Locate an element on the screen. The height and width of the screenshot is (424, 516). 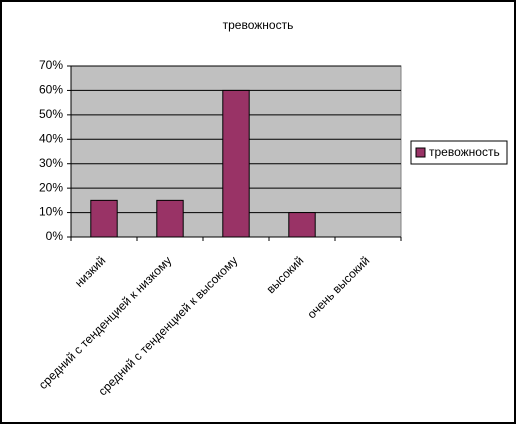
legend-label: тревожность is located at coordinates (464, 152).